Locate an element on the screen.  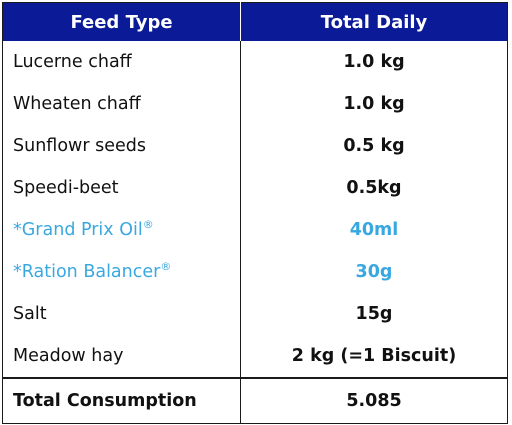
table-row: Meadow hay 2 kg (=1 Biscuit) is located at coordinates (255, 356).